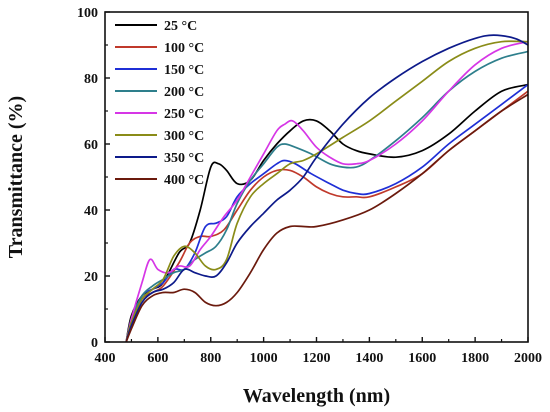 This screenshot has width=550, height=412. Describe the element at coordinates (91, 79) in the screenshot. I see `y-tick-label: 80` at that location.